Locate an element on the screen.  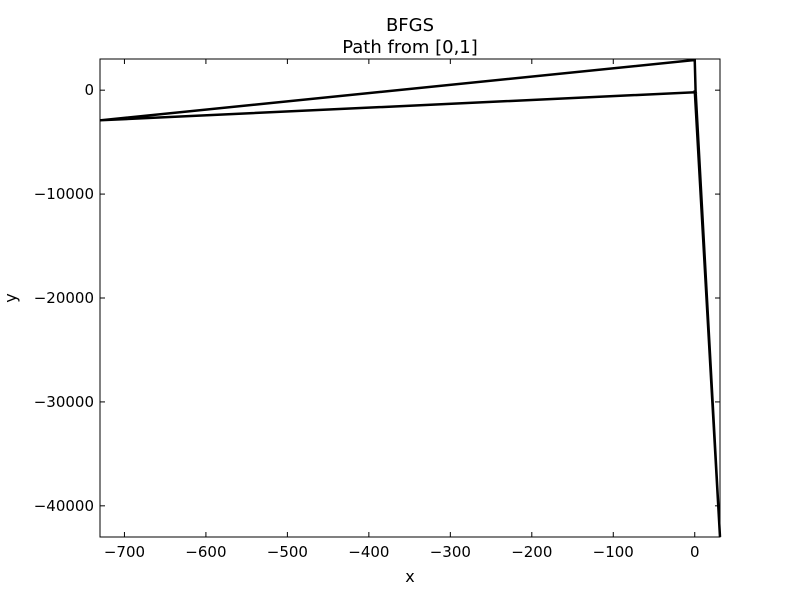
y-axis-label: y is located at coordinates (10, 297).